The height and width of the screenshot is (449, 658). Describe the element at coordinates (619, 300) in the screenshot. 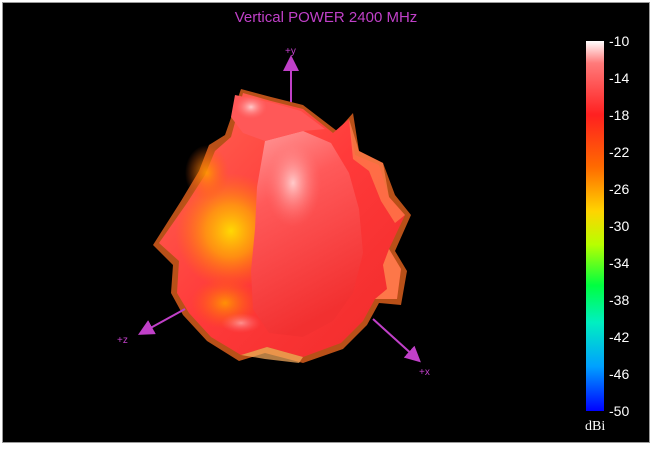

I see `colorbar-tick-label: -38` at that location.